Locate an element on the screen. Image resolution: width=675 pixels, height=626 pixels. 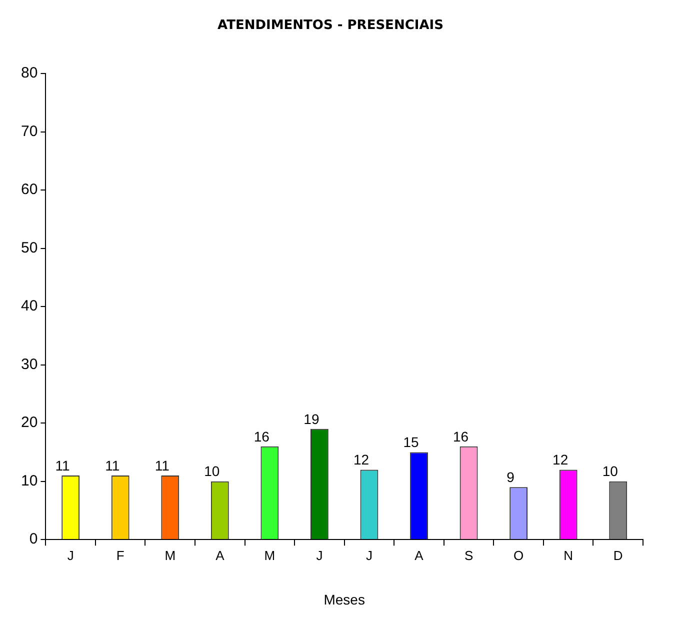
y-tick-label: 50 is located at coordinates (29, 247).